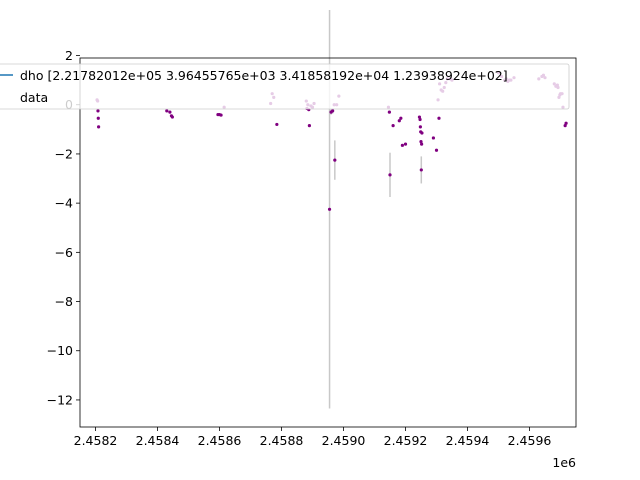 This screenshot has width=640, height=480. I want to click on y-tick-label: −2, so click(64, 153).